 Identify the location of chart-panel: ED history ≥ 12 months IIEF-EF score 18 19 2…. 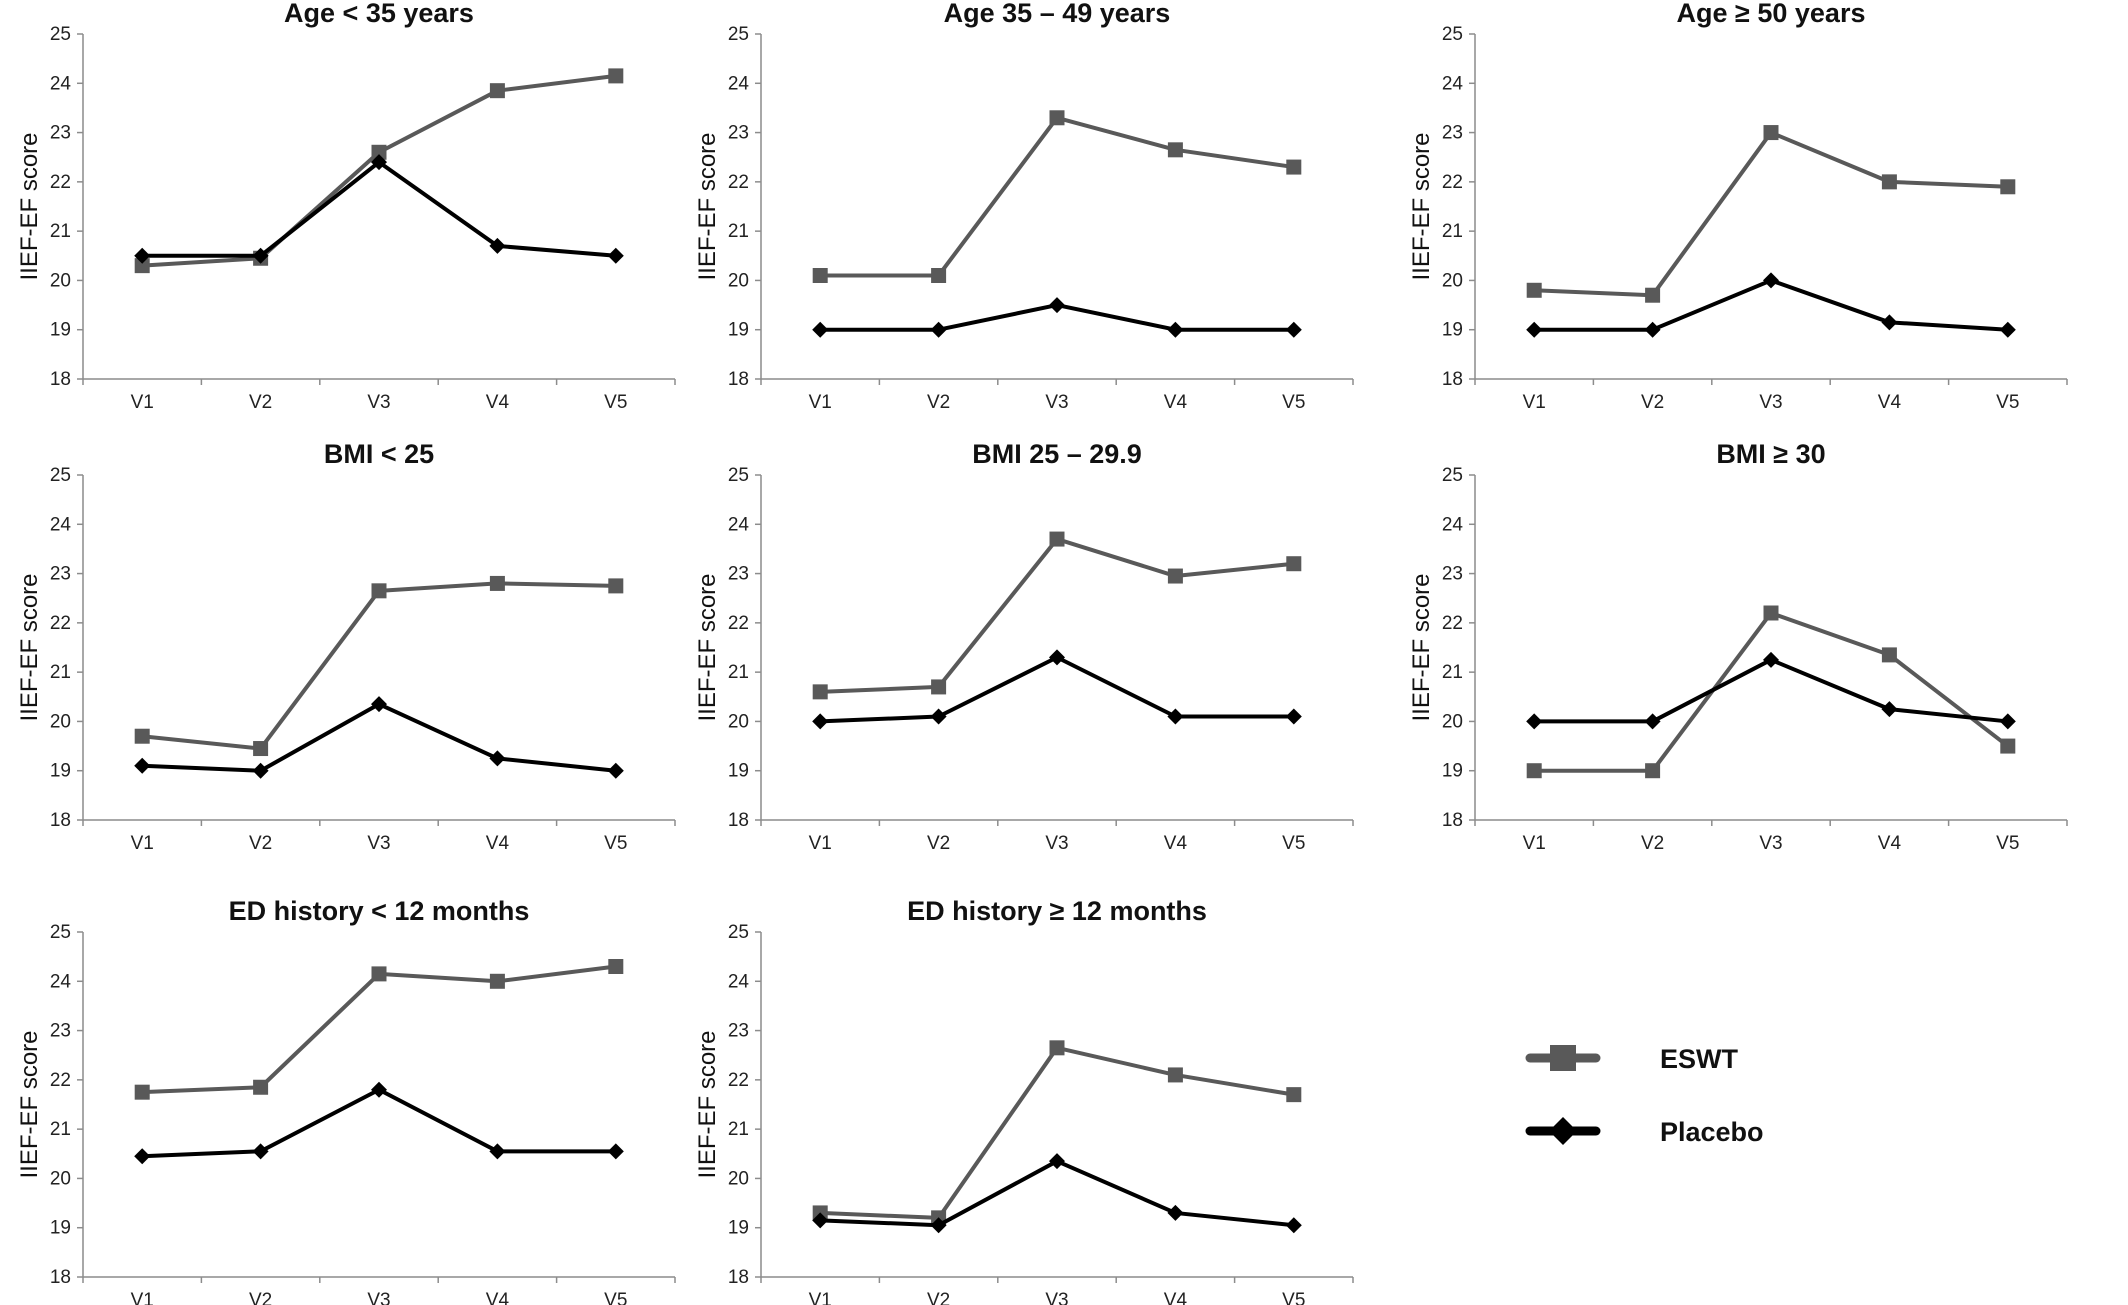
(1024, 1100).